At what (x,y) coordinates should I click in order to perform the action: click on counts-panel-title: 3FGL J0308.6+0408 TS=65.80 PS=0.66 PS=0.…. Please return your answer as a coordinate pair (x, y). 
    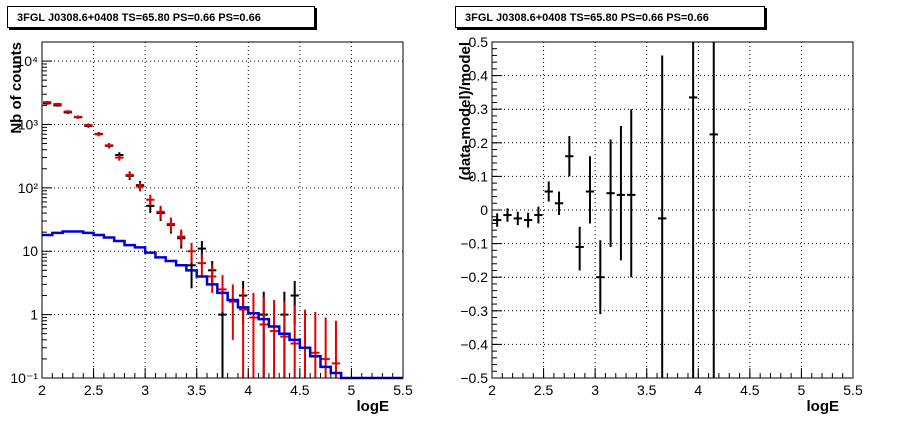
    Looking at the image, I should click on (161, 17).